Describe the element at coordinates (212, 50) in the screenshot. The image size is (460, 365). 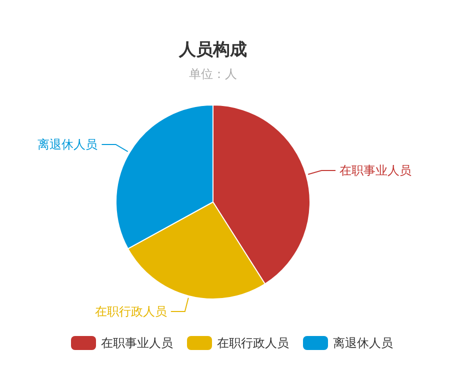
I see `chart-title: 人员构成` at that location.